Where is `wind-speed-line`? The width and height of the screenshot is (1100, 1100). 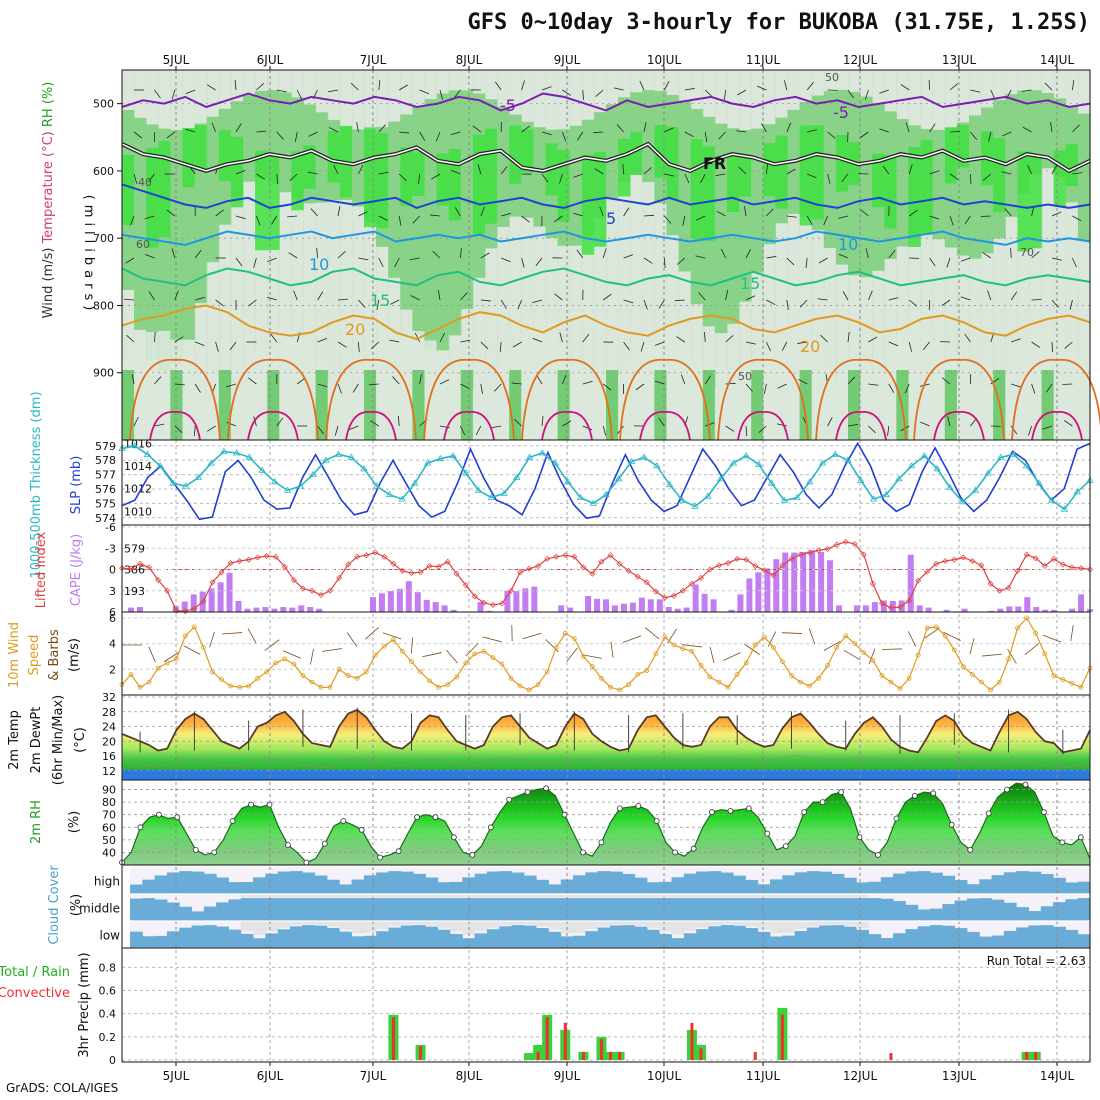
wind-speed-line is located at coordinates (606, 653).